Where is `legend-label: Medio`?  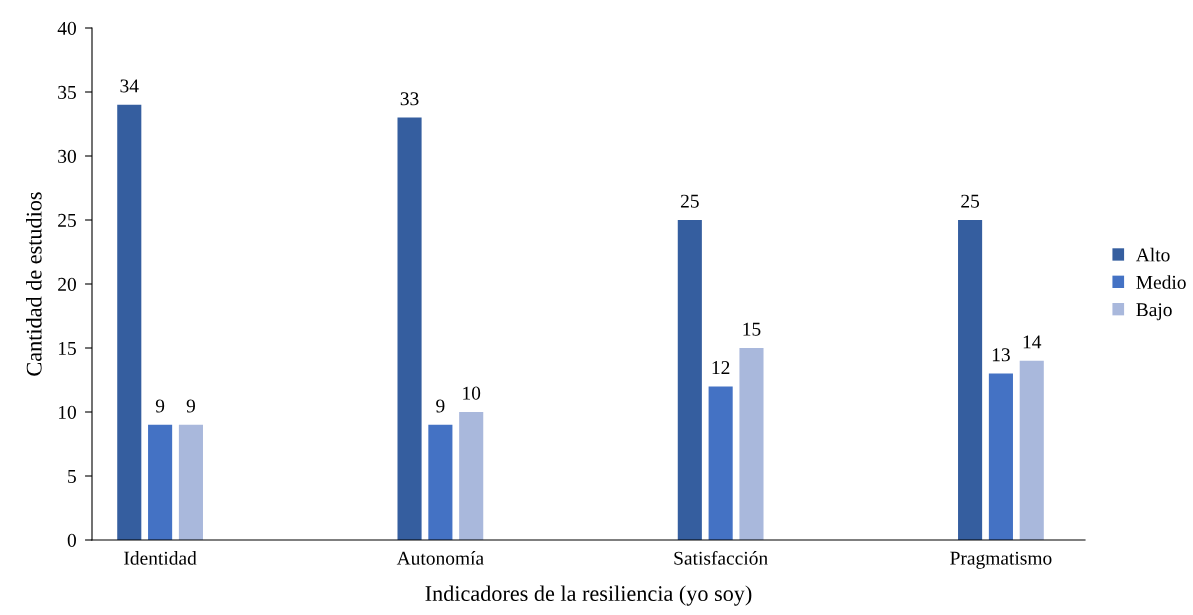 legend-label: Medio is located at coordinates (1161, 282).